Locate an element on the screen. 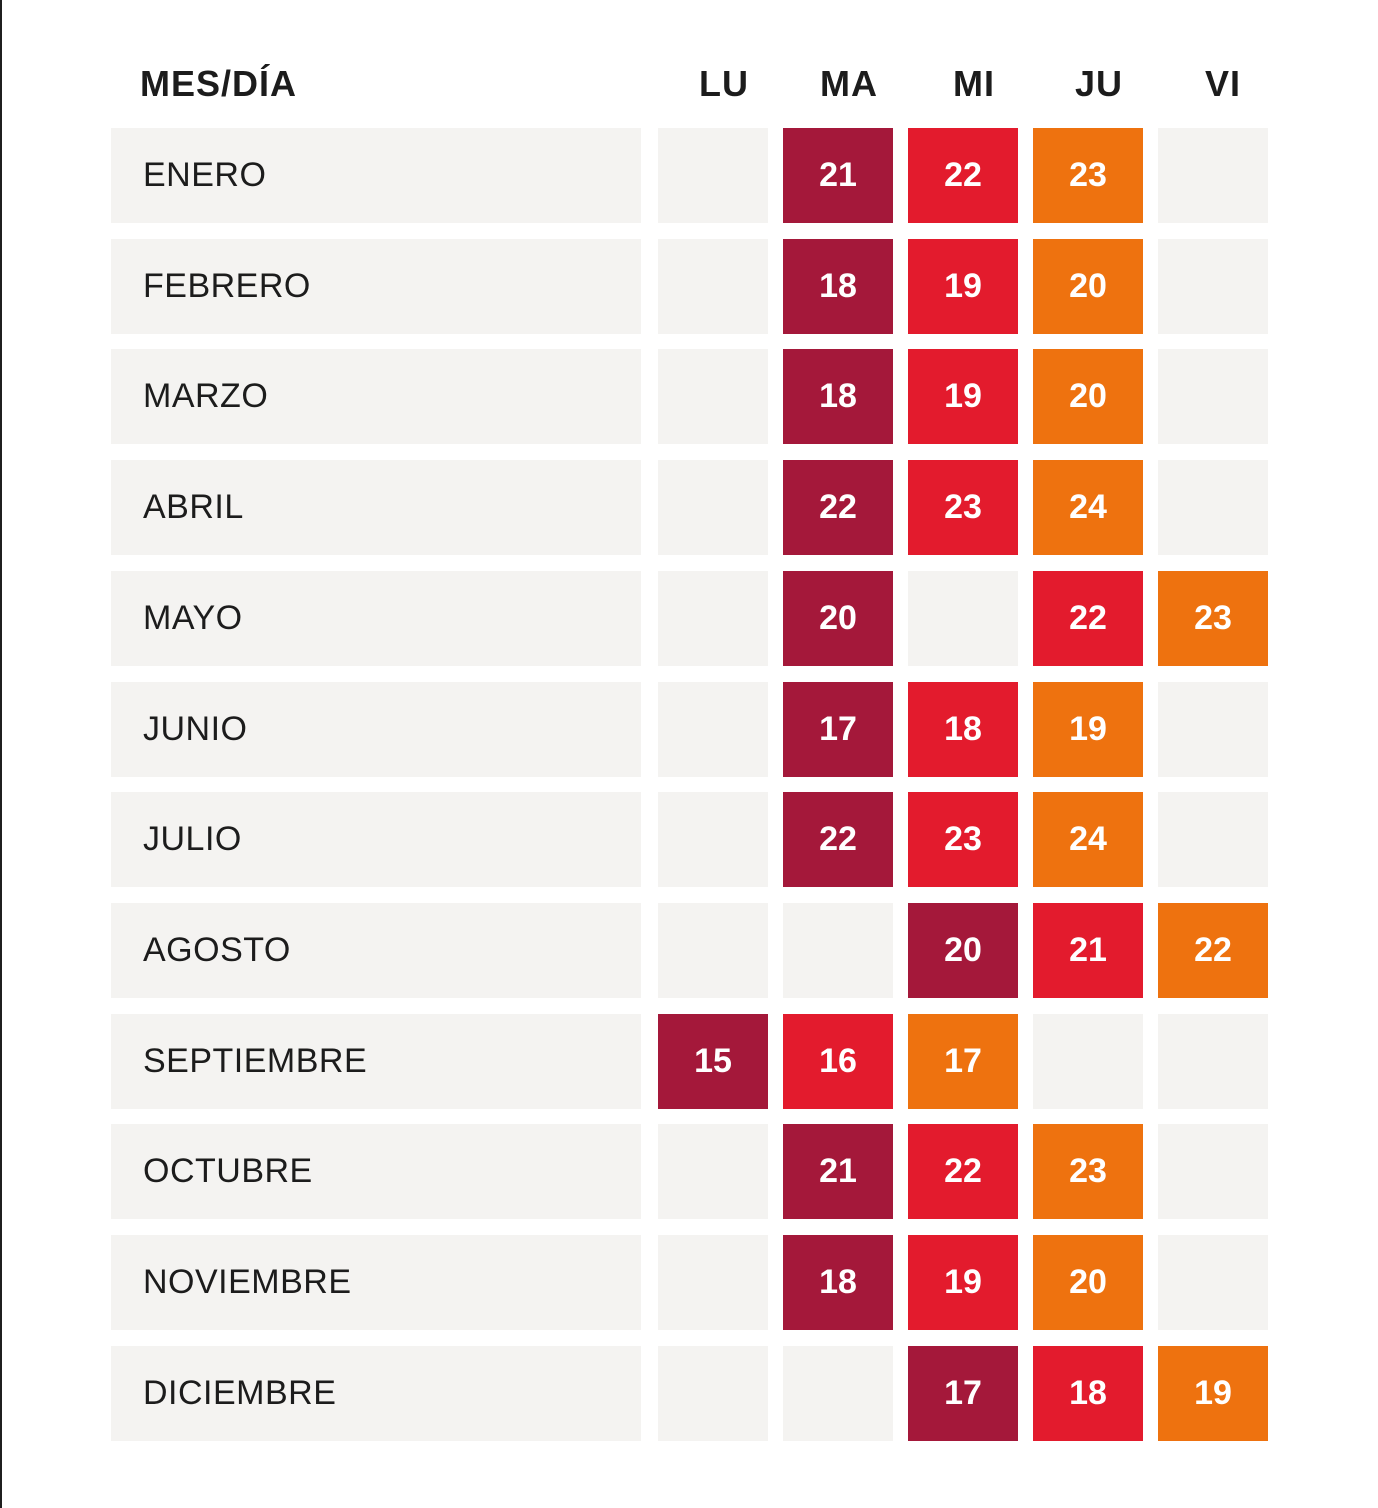  day-cell-ma: 17 is located at coordinates (838, 729).